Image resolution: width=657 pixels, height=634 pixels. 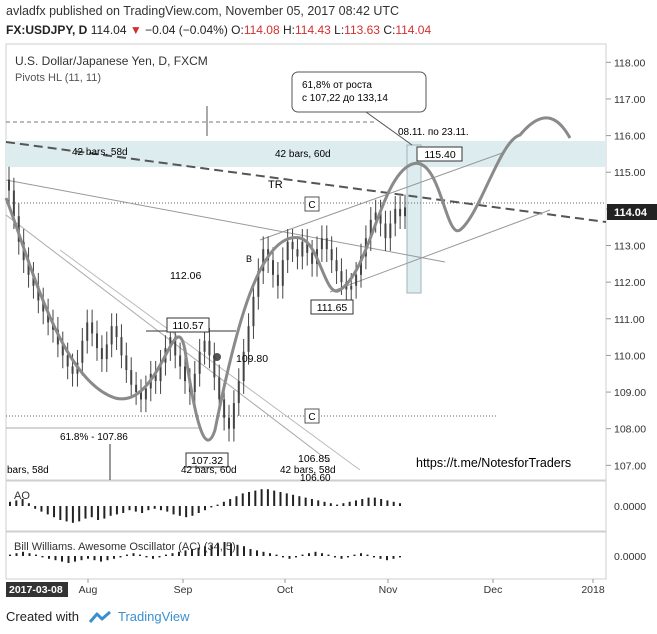 What do you see at coordinates (629, 247) in the screenshot?
I see `y-tick-label: 113.00` at bounding box center [629, 247].